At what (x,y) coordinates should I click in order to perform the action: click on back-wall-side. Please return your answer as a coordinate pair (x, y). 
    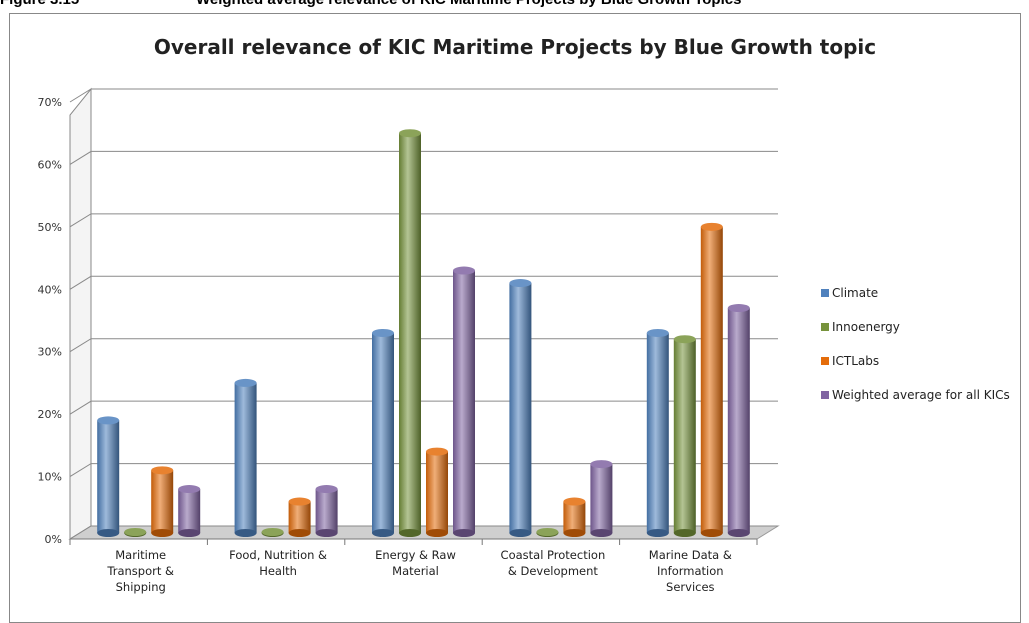
    Looking at the image, I should click on (80, 313).